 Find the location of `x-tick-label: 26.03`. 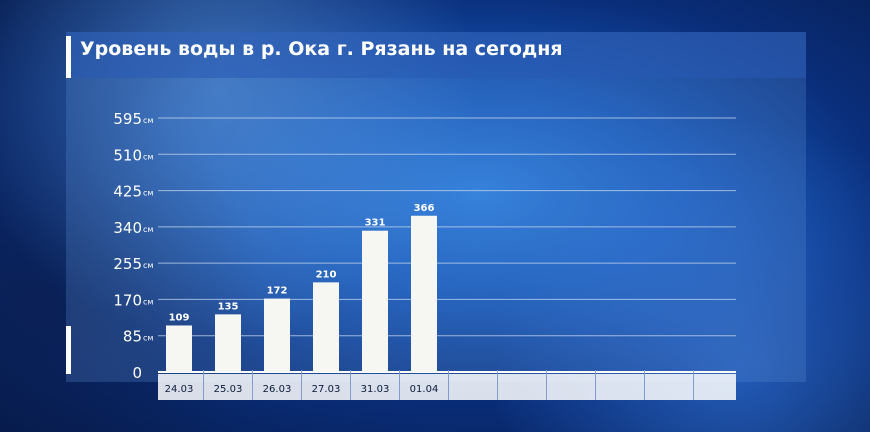

x-tick-label: 26.03 is located at coordinates (277, 389).